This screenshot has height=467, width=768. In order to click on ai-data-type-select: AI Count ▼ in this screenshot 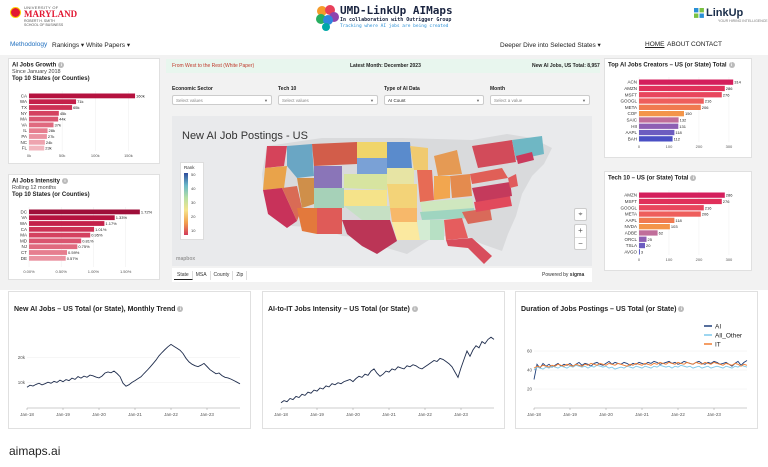, I will do `click(434, 100)`.